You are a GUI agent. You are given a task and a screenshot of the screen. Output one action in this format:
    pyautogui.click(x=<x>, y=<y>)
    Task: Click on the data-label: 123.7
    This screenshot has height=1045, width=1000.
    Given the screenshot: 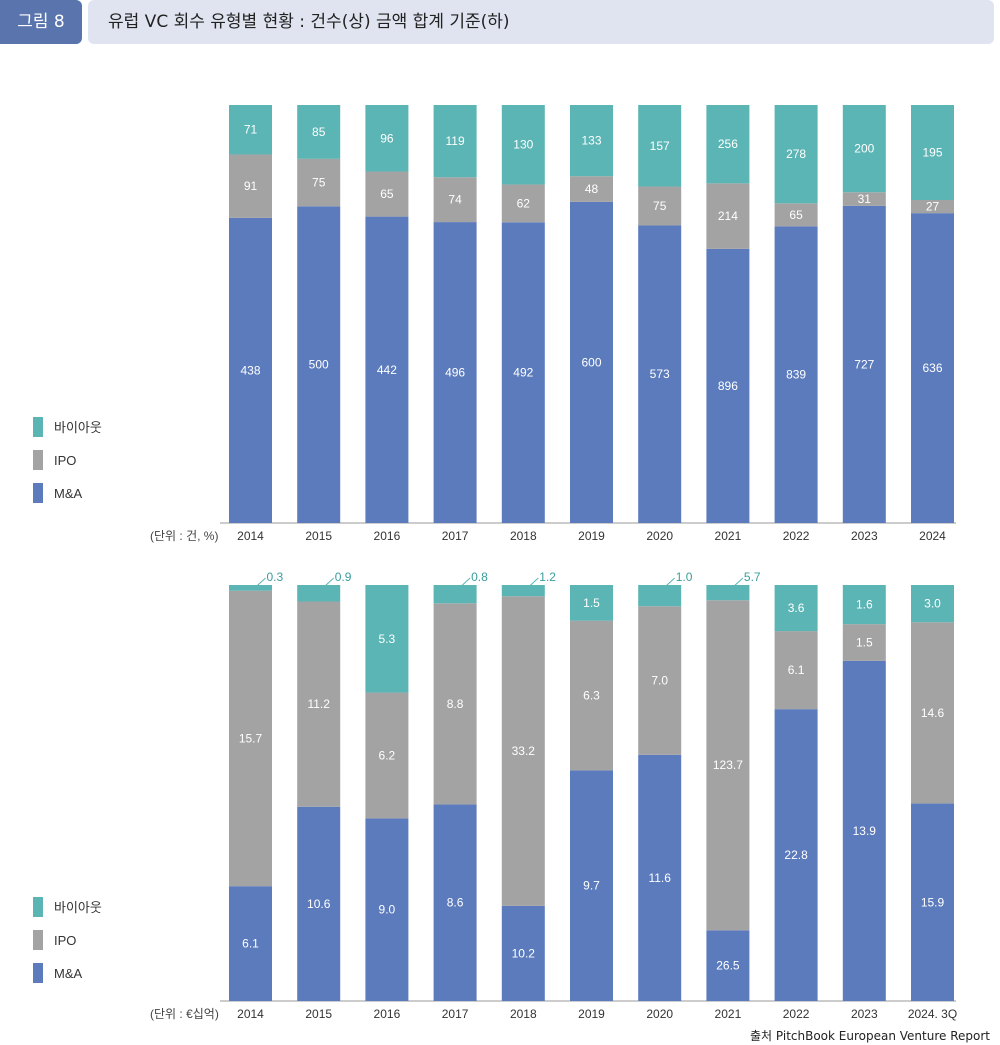 What is the action you would take?
    pyautogui.click(x=728, y=765)
    